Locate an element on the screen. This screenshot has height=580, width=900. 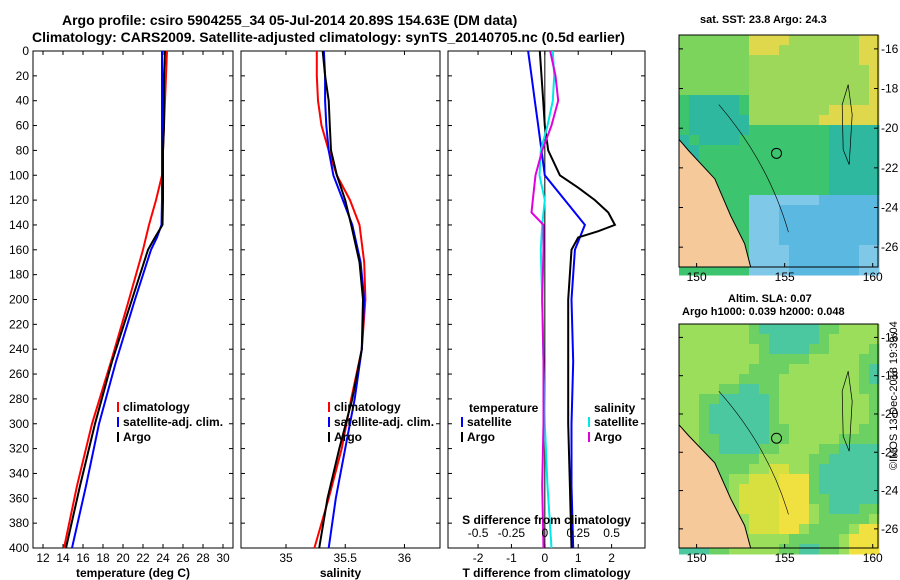
series-line-diff-s-argo is located at coordinates (545, 299).